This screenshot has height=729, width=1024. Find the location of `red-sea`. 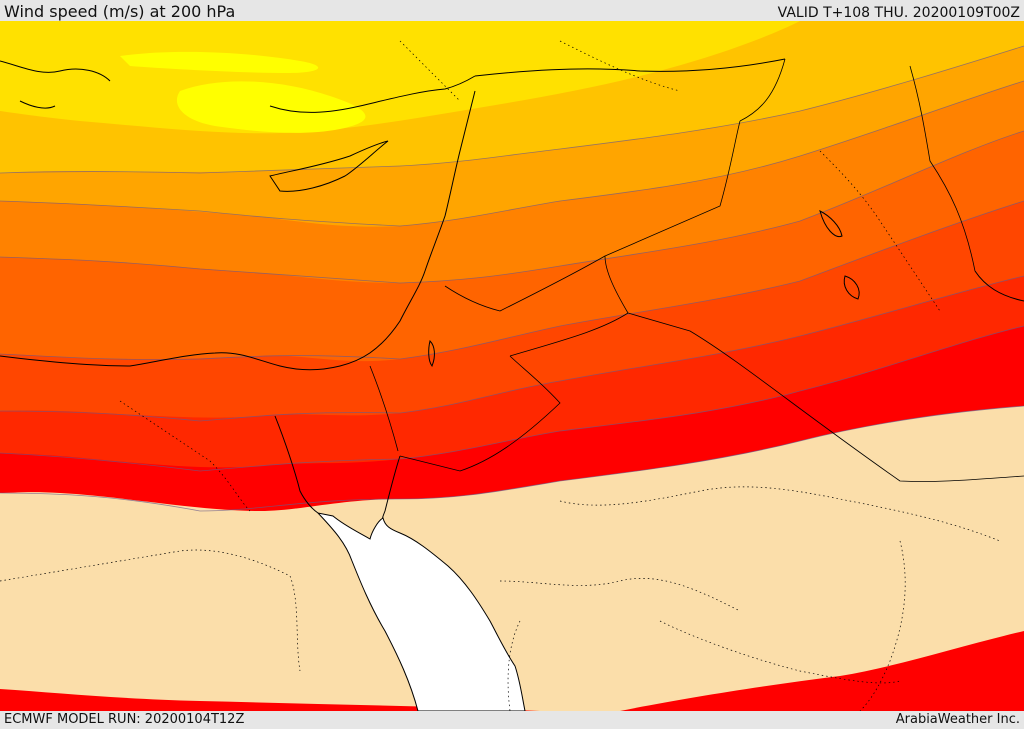

red-sea is located at coordinates (421, 611).